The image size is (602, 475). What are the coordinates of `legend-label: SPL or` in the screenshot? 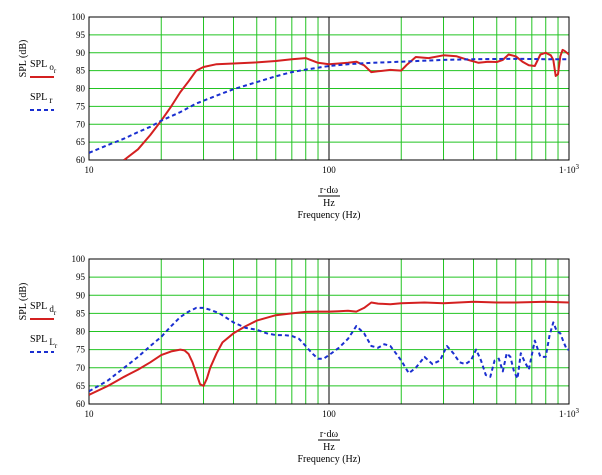 It's located at (43, 67).